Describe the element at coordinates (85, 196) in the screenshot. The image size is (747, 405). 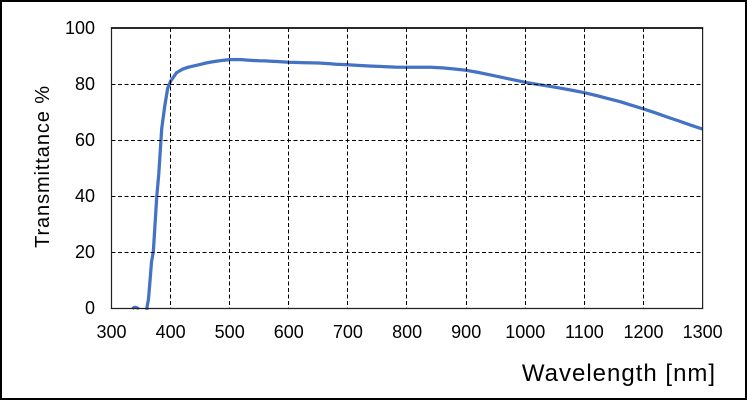
I see `svg-text: 40` at that location.